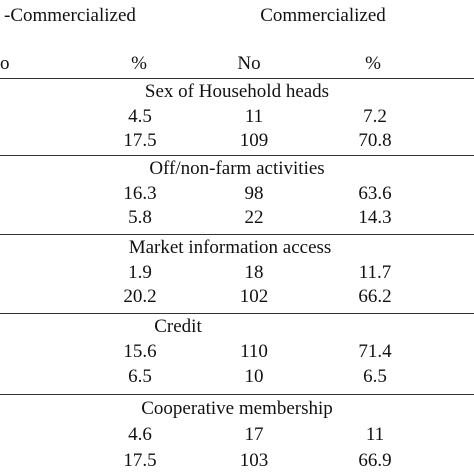 Image resolution: width=474 pixels, height=474 pixels. Describe the element at coordinates (254, 434) in the screenshot. I see `cell-no-commercialized: 17` at that location.